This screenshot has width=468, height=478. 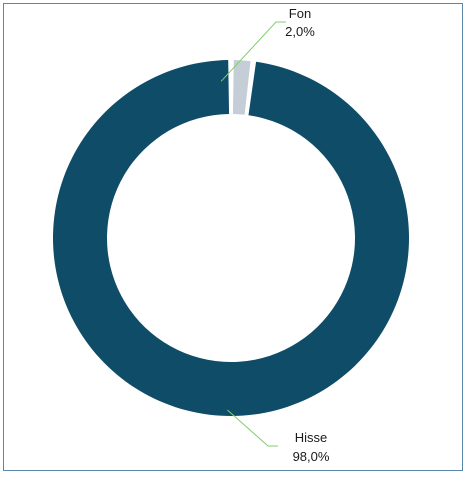 I want to click on data-label-fon-value: 2,0%, so click(x=300, y=31).